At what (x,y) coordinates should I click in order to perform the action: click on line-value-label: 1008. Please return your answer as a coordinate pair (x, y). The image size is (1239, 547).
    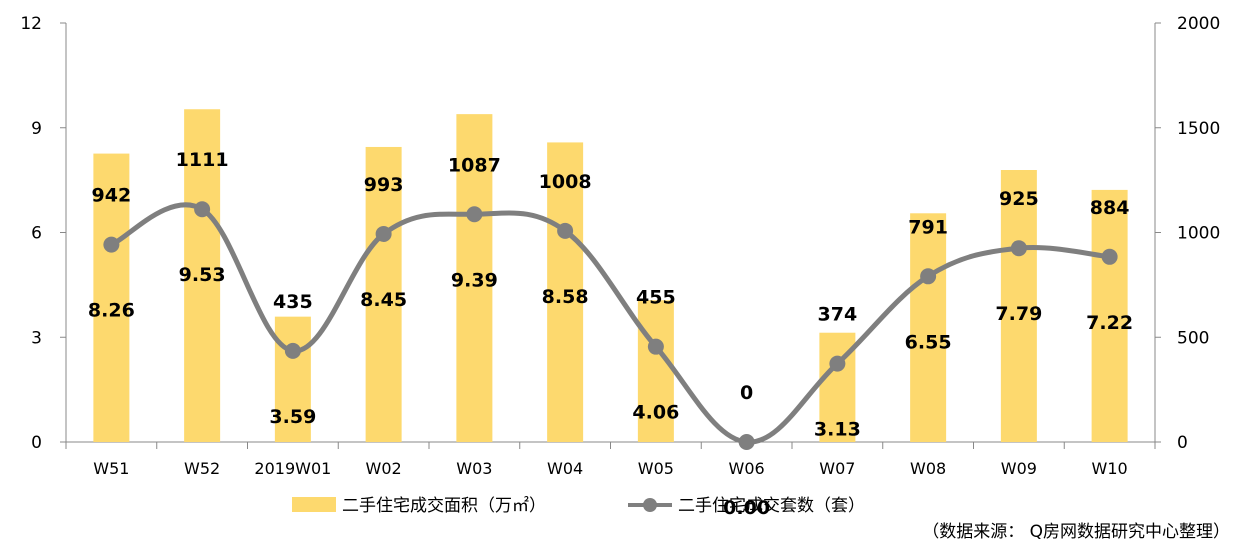
    Looking at the image, I should click on (565, 182).